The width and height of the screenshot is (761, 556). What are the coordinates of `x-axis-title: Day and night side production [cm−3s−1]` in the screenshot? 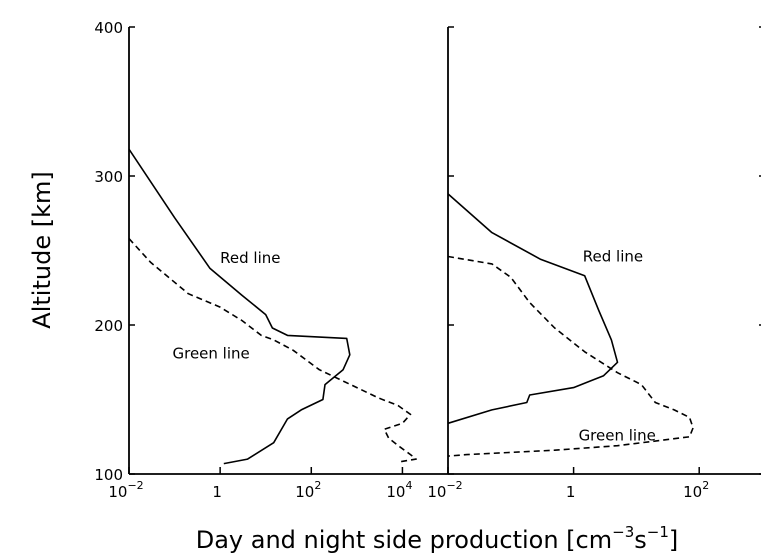 It's located at (437, 538).